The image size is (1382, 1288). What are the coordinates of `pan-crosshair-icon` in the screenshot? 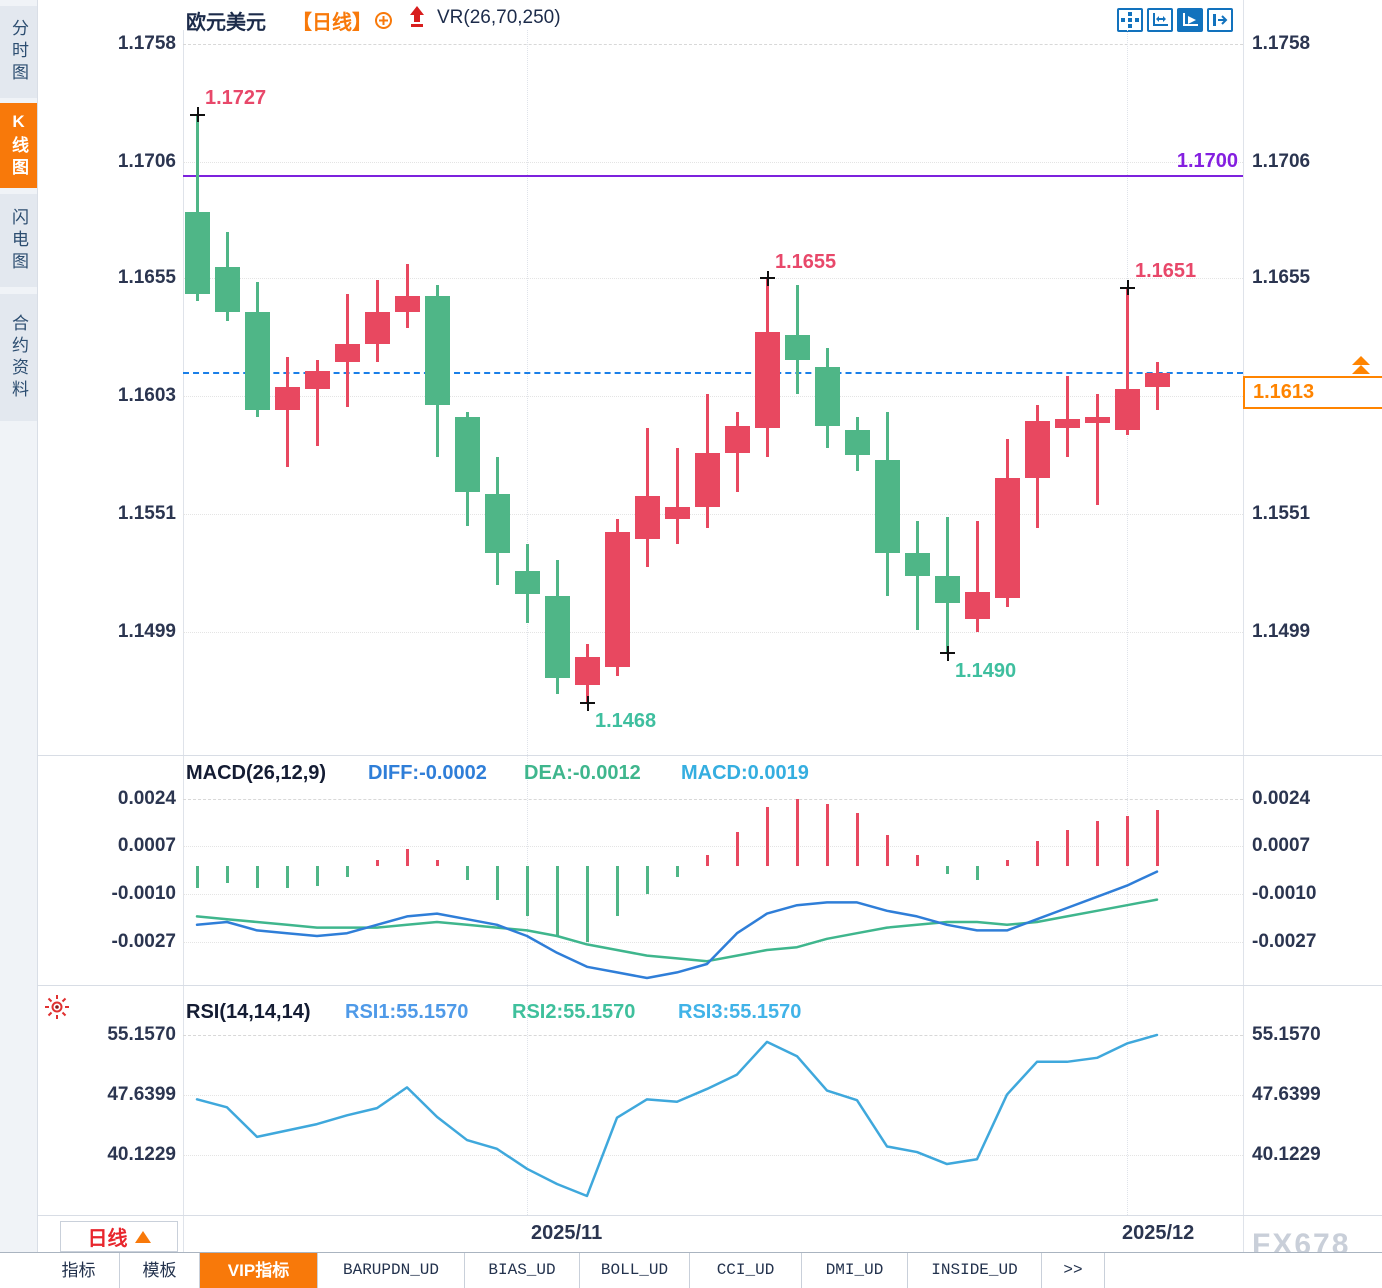 It's located at (1130, 20).